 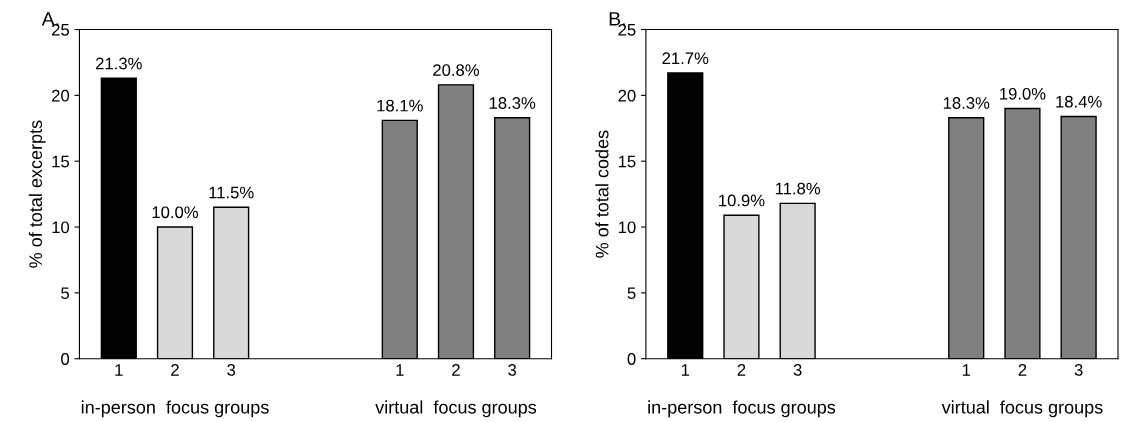 What do you see at coordinates (231, 192) in the screenshot?
I see `data-label: 11.5%` at bounding box center [231, 192].